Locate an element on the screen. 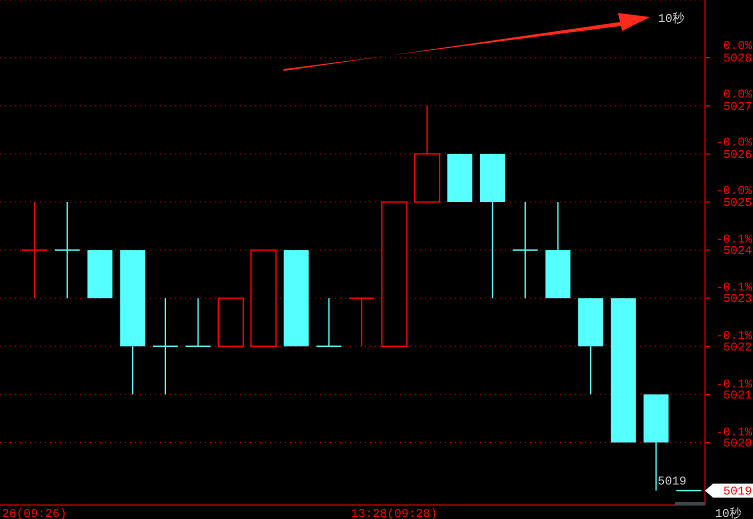  y-tick-label: 5024 is located at coordinates (737, 251).